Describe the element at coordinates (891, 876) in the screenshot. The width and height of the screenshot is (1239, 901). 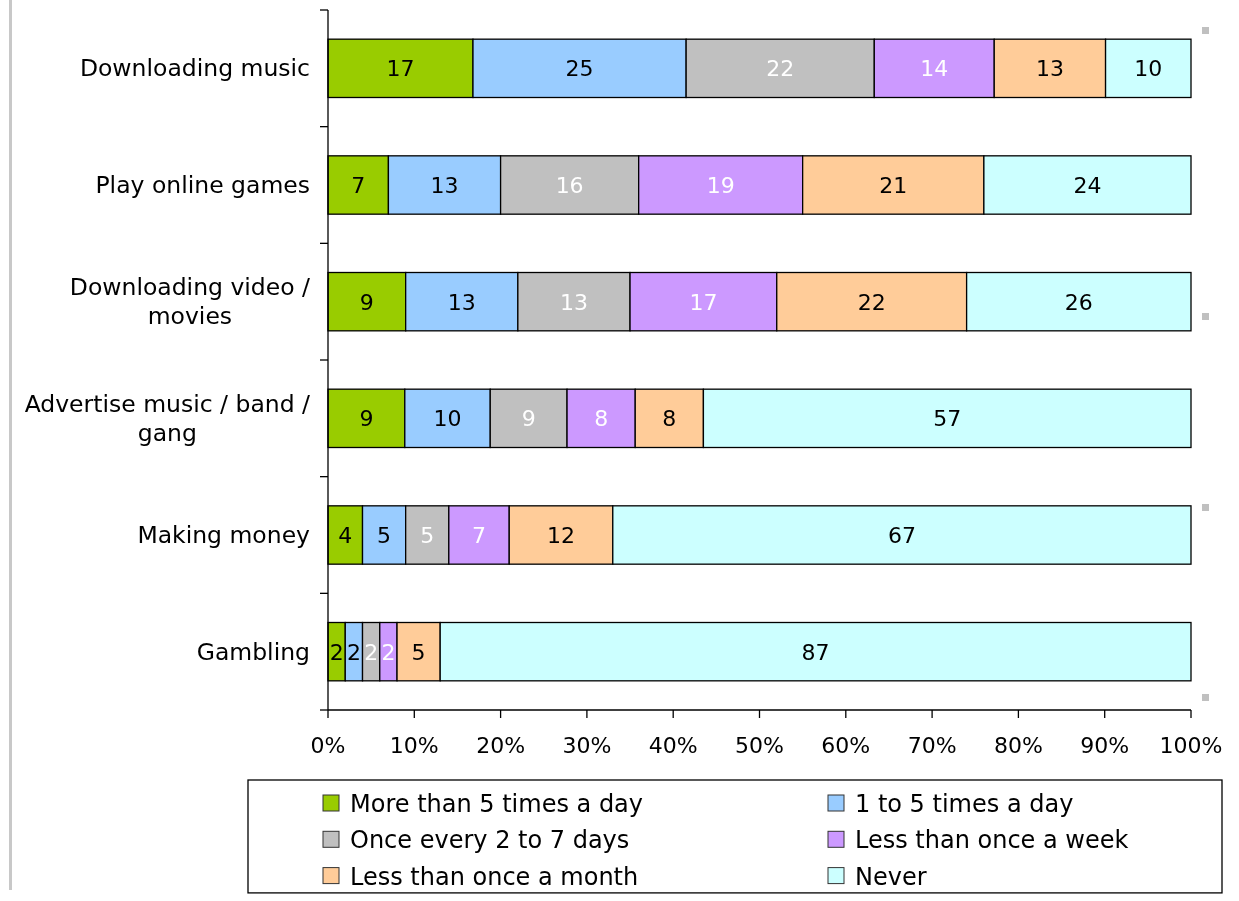
I see `legend-label: Never` at that location.